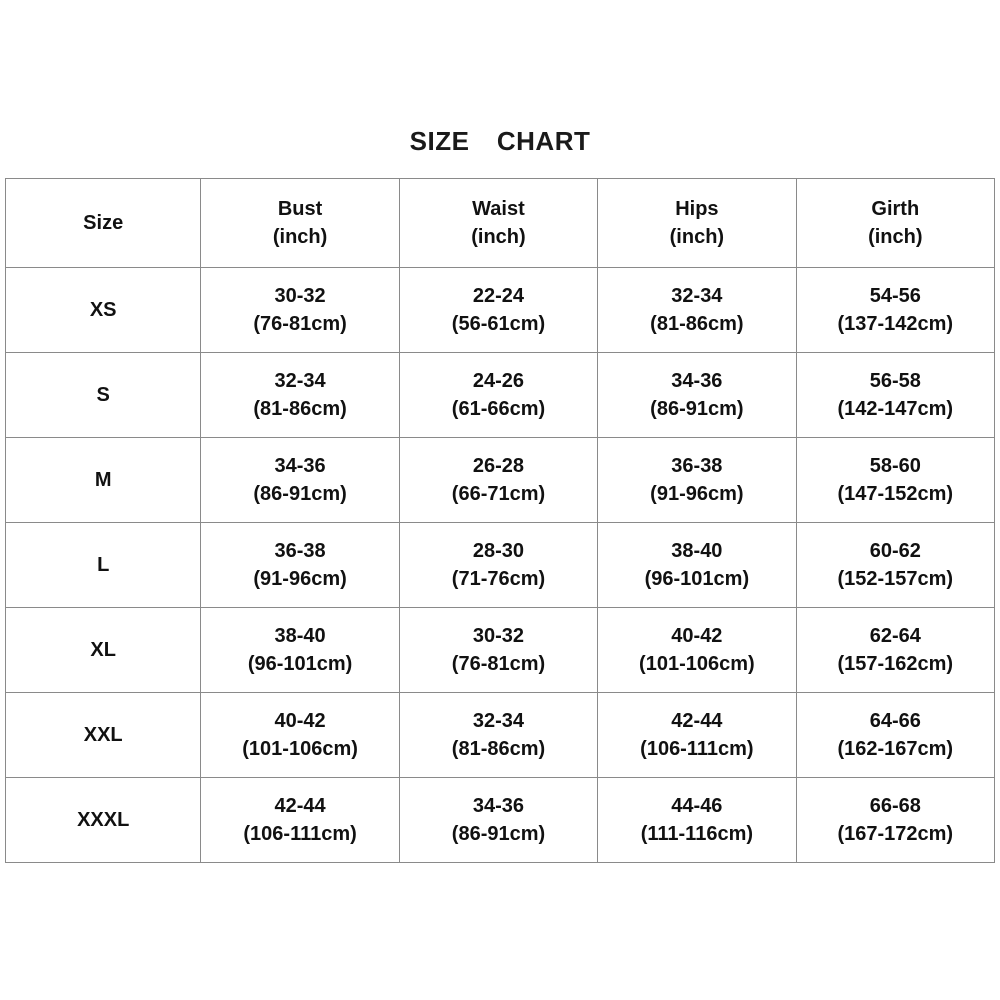 This screenshot has width=1000, height=1000. Describe the element at coordinates (697, 664) in the screenshot. I see `cell-hips-cm: (101-106cm)` at that location.